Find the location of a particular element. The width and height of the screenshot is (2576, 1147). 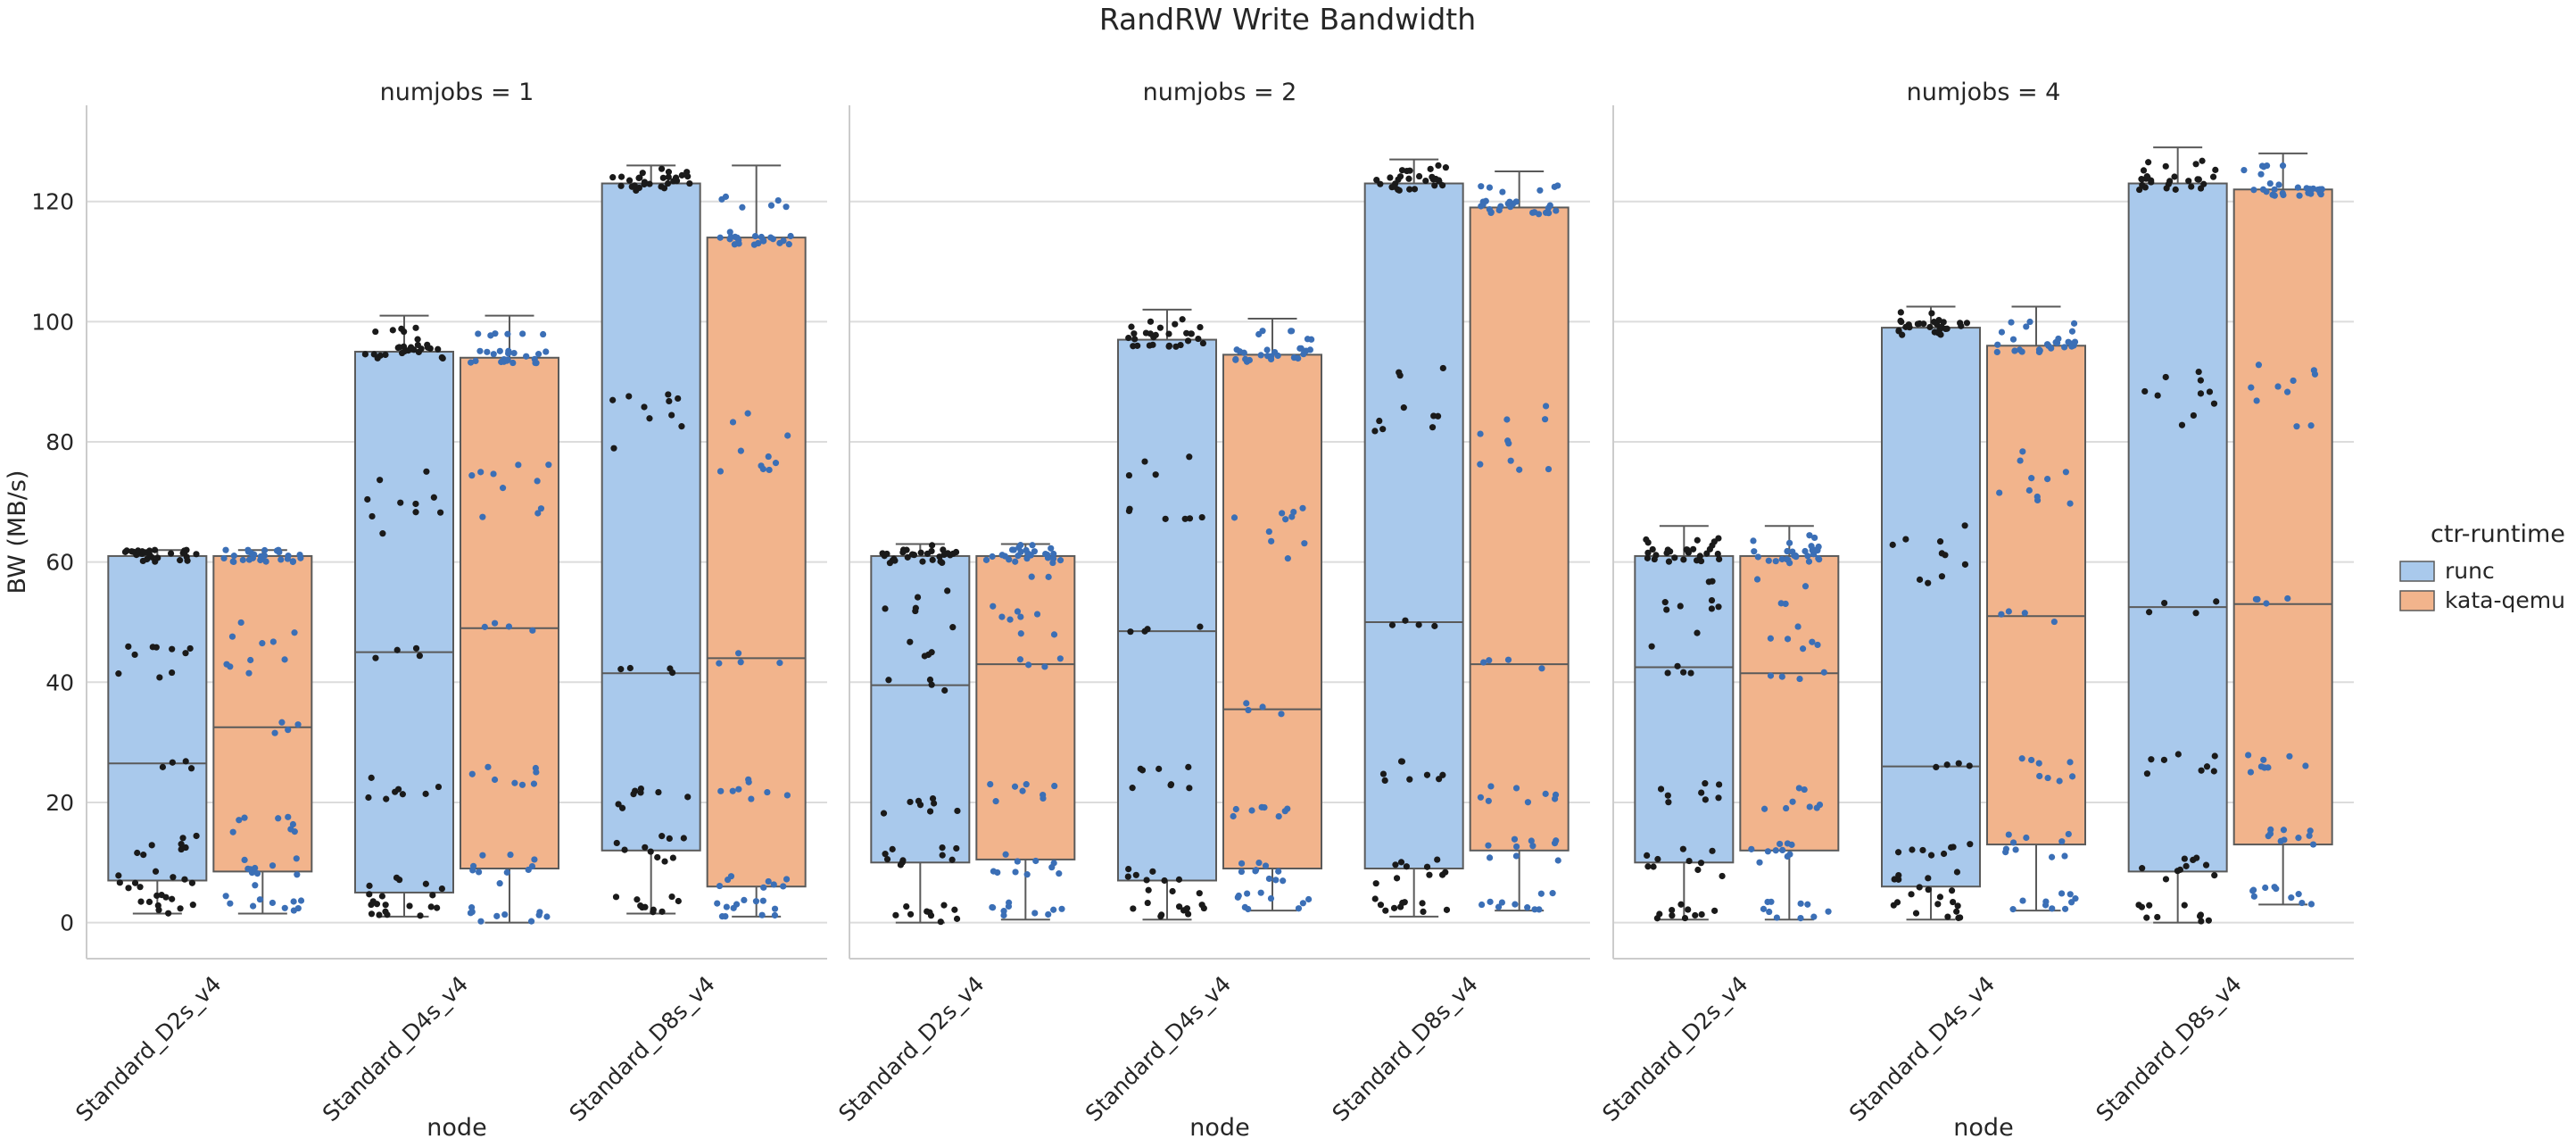

x-tick-label: Standard_D4s_v4 is located at coordinates (1158, 1048).